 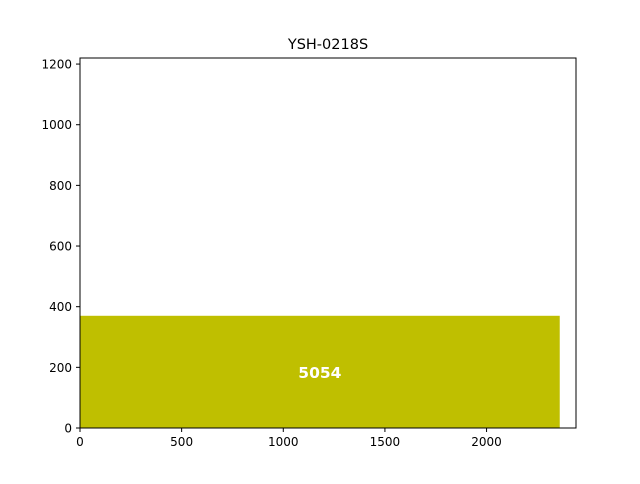 I want to click on x-tick-label-0: 0, so click(x=80, y=442).